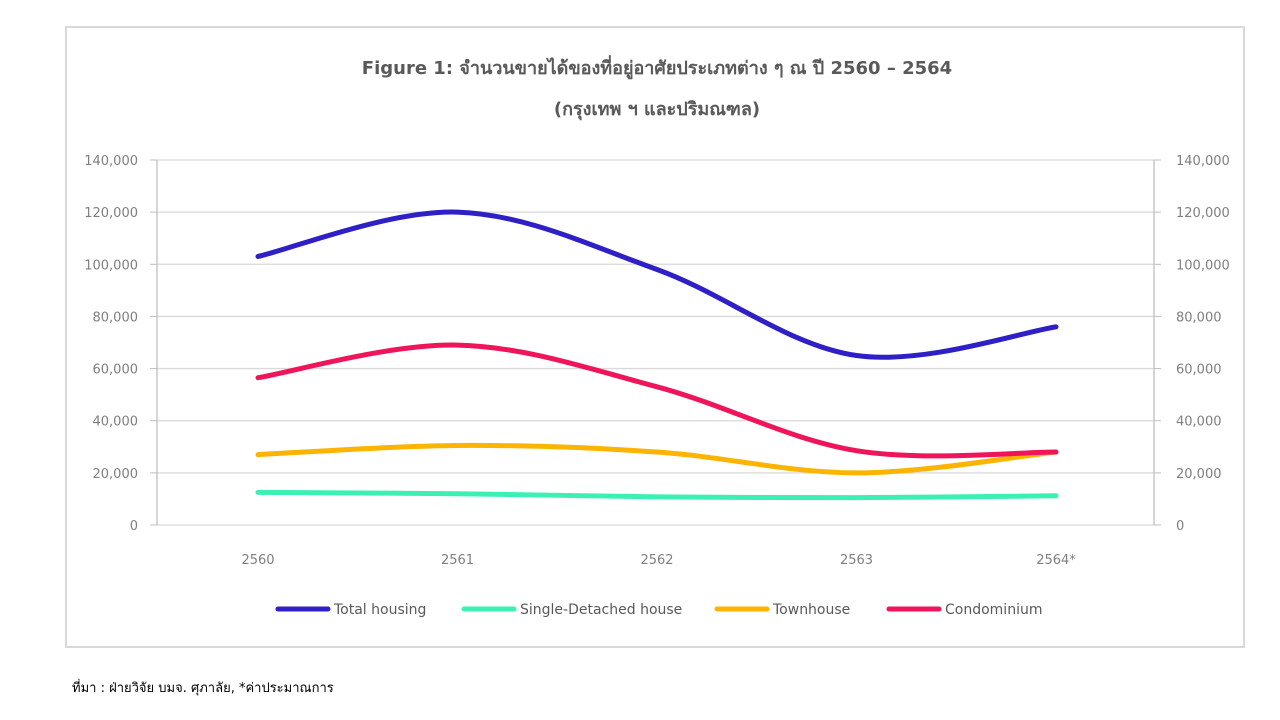 The image size is (1280, 720). Describe the element at coordinates (1203, 265) in the screenshot. I see `y-tick-label-right: 100,000` at that location.